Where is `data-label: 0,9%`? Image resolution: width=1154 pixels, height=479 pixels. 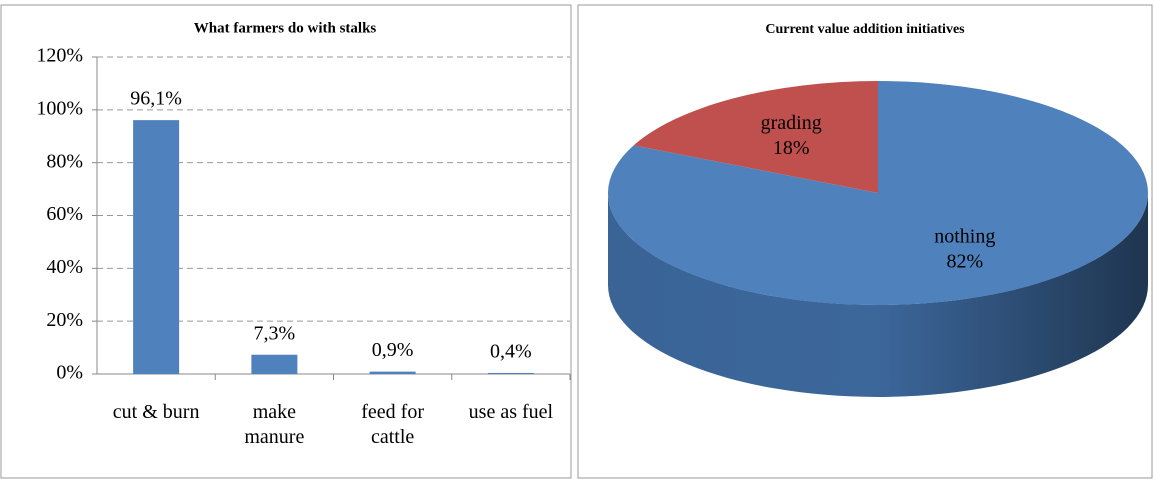 data-label: 0,9% is located at coordinates (393, 350).